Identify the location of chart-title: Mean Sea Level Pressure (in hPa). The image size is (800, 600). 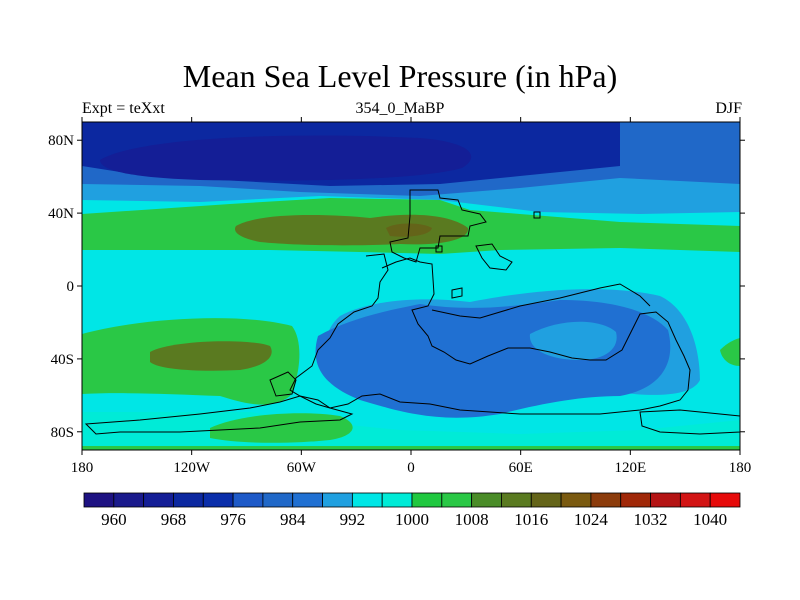
(400, 76).